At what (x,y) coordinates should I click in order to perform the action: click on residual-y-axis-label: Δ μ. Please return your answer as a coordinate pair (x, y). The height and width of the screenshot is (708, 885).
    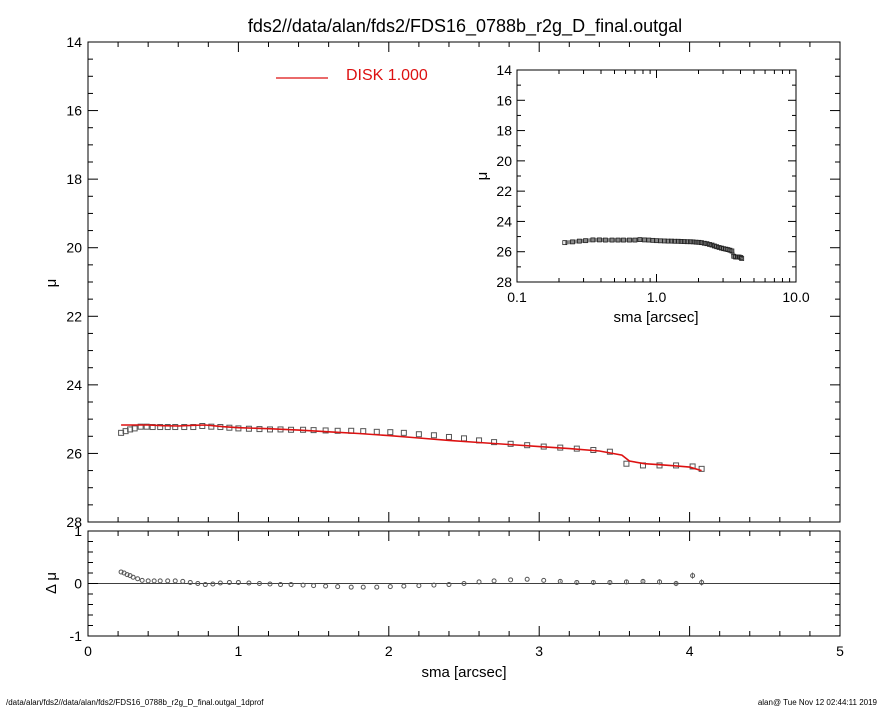
    Looking at the image, I should click on (51, 583).